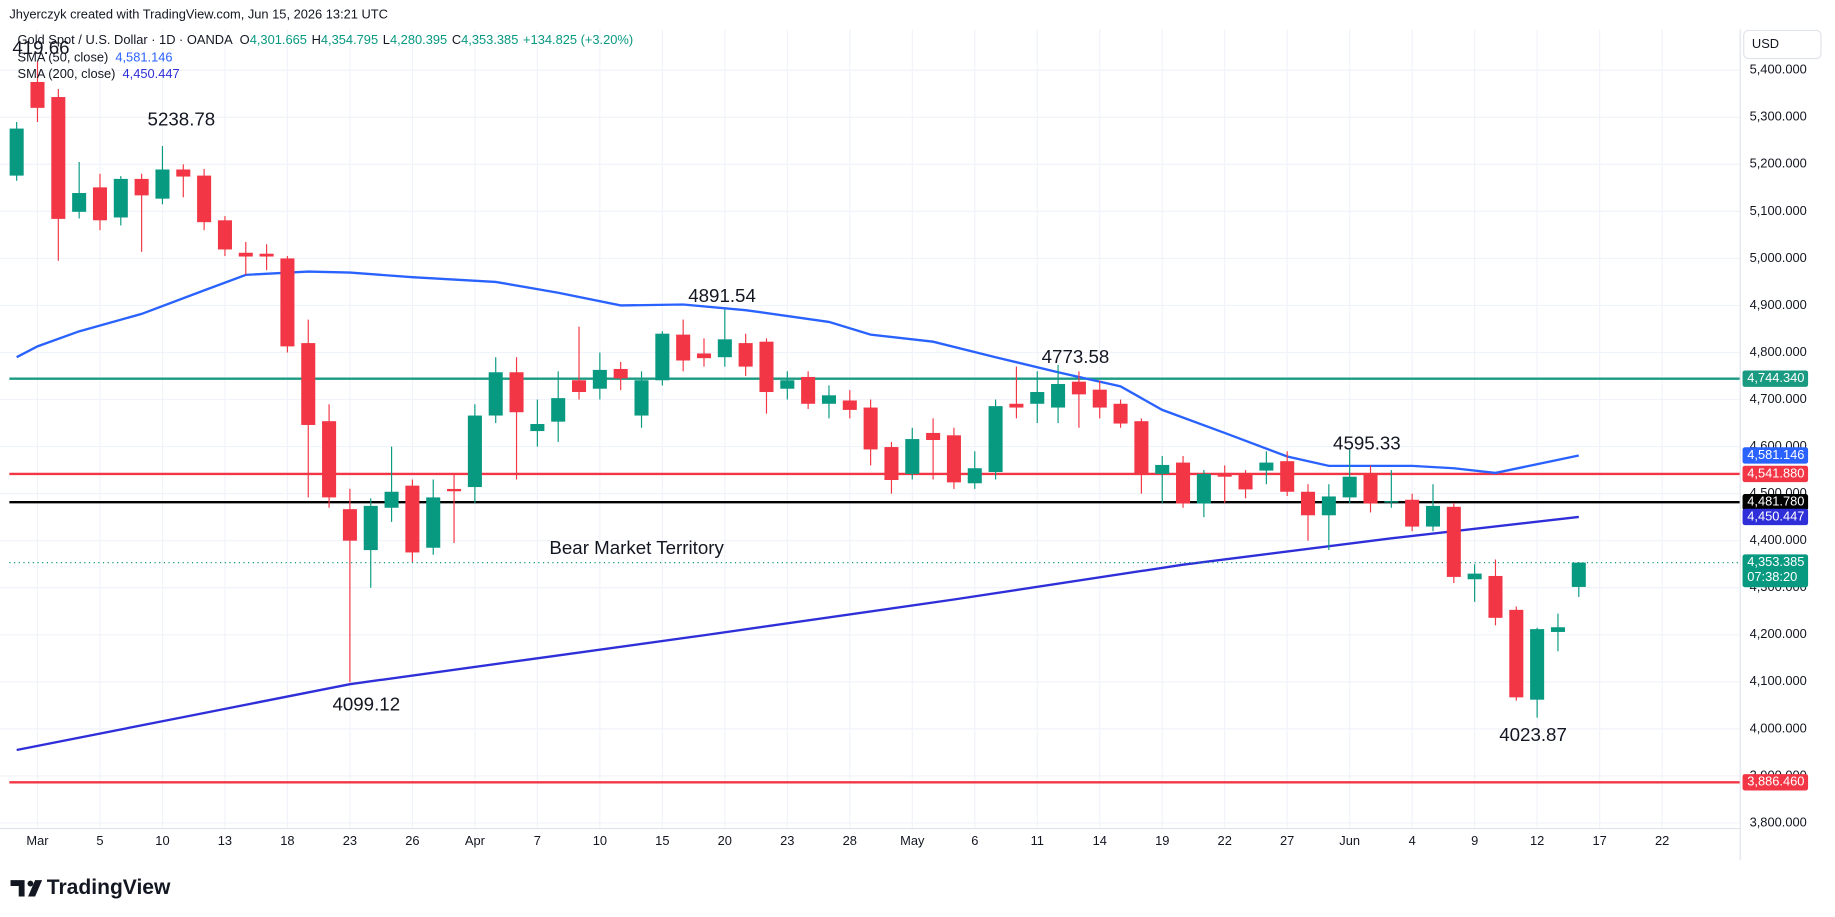  I want to click on x-tick-label: 18, so click(287, 840).